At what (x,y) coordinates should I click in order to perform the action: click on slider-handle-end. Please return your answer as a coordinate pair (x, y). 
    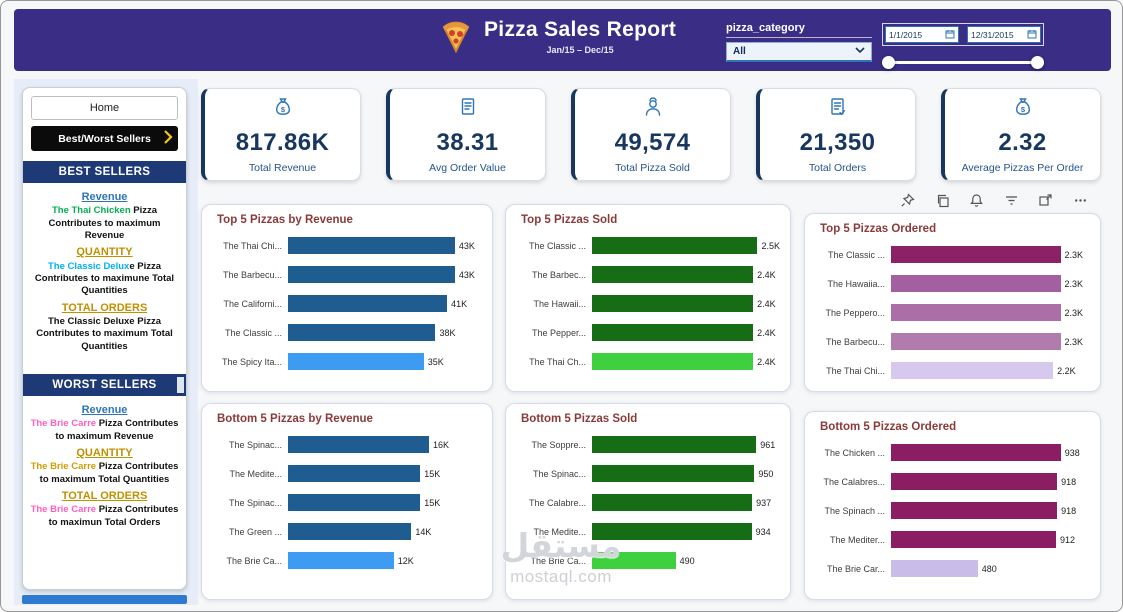
    Looking at the image, I should click on (1037, 62).